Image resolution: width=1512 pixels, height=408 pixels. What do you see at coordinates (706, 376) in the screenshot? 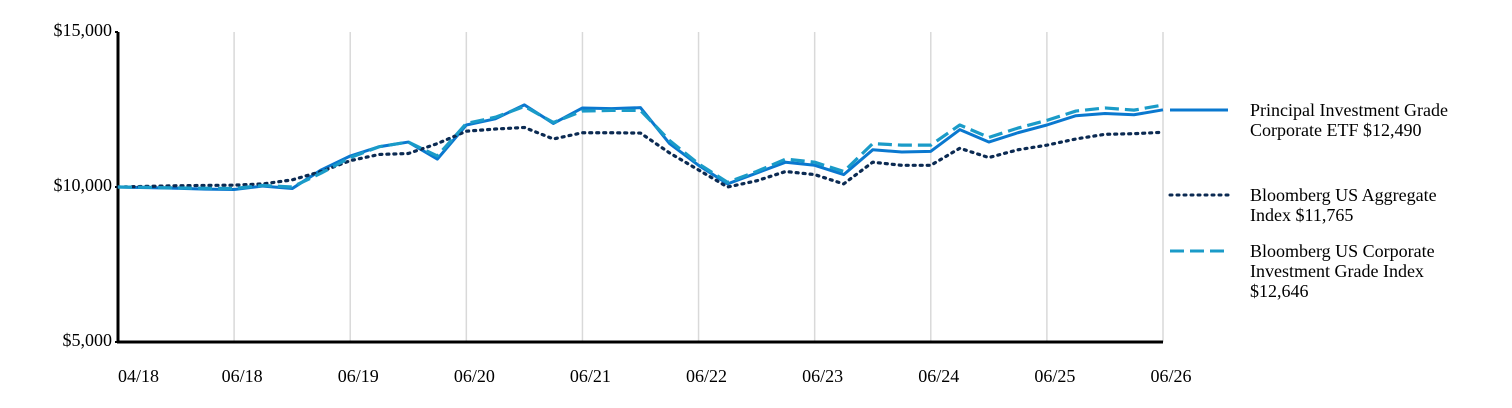
I see `x-tick-label: 06/22` at bounding box center [706, 376].